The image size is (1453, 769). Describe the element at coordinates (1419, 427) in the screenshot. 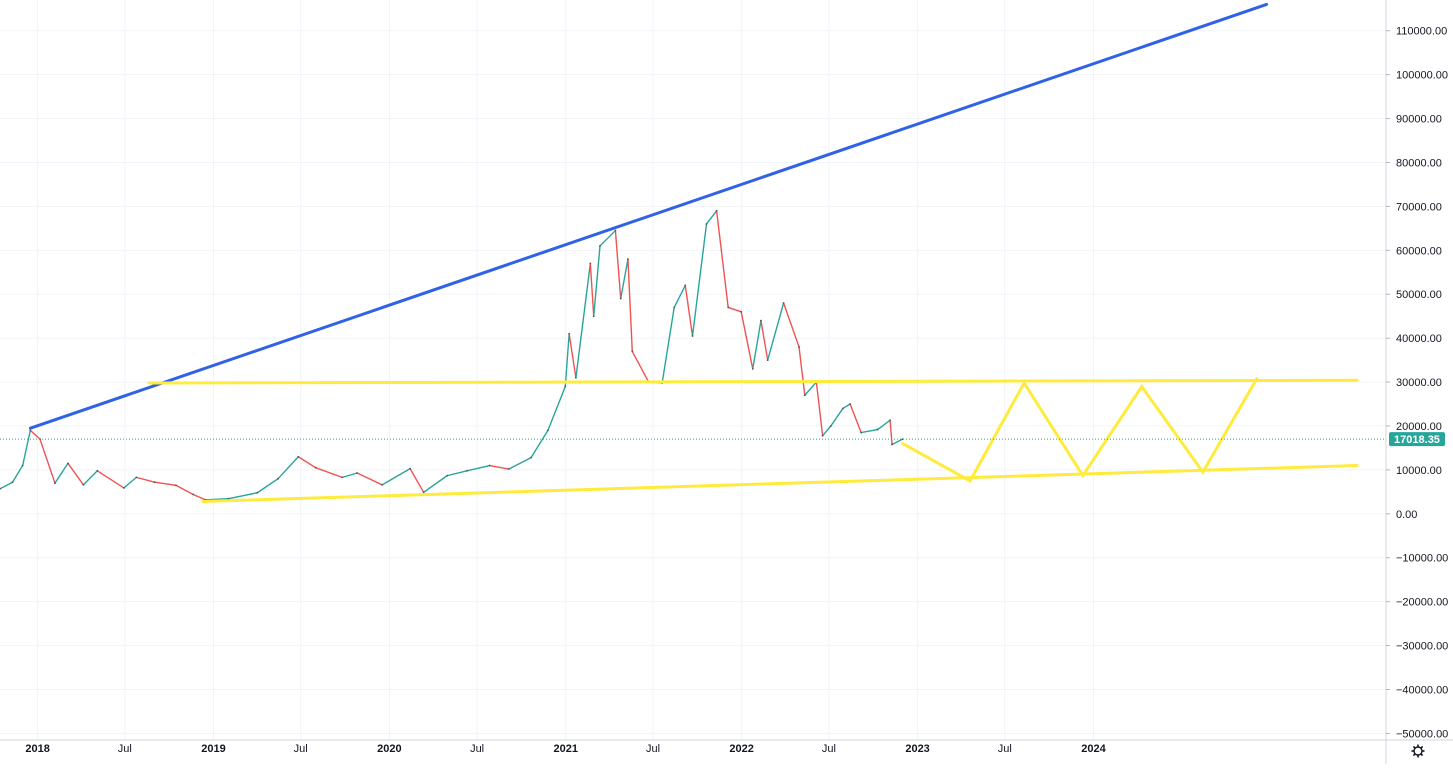

I see `y-tick-label: 20000.00` at that location.